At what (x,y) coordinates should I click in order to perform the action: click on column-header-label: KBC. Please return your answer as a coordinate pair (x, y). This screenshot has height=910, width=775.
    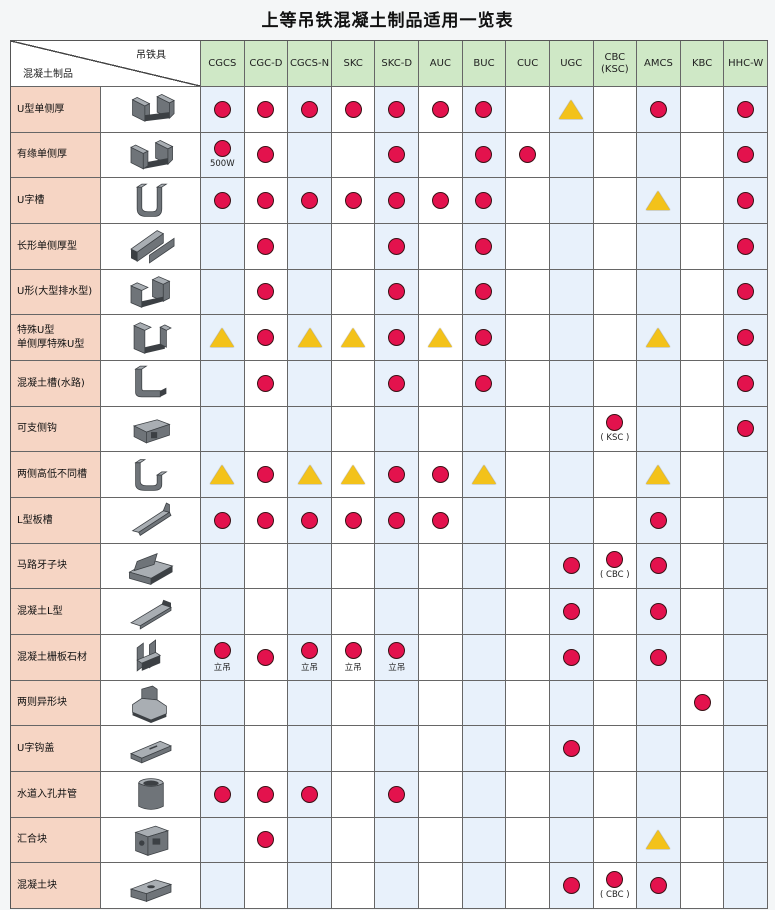
    Looking at the image, I should click on (702, 63).